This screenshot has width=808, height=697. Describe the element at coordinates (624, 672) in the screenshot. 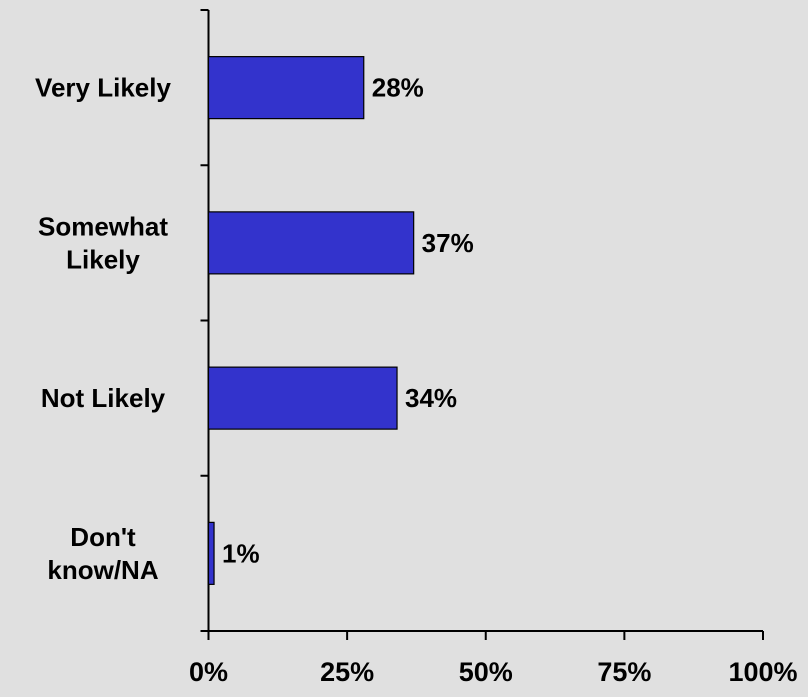

I see `x-tick-label: 75%` at that location.